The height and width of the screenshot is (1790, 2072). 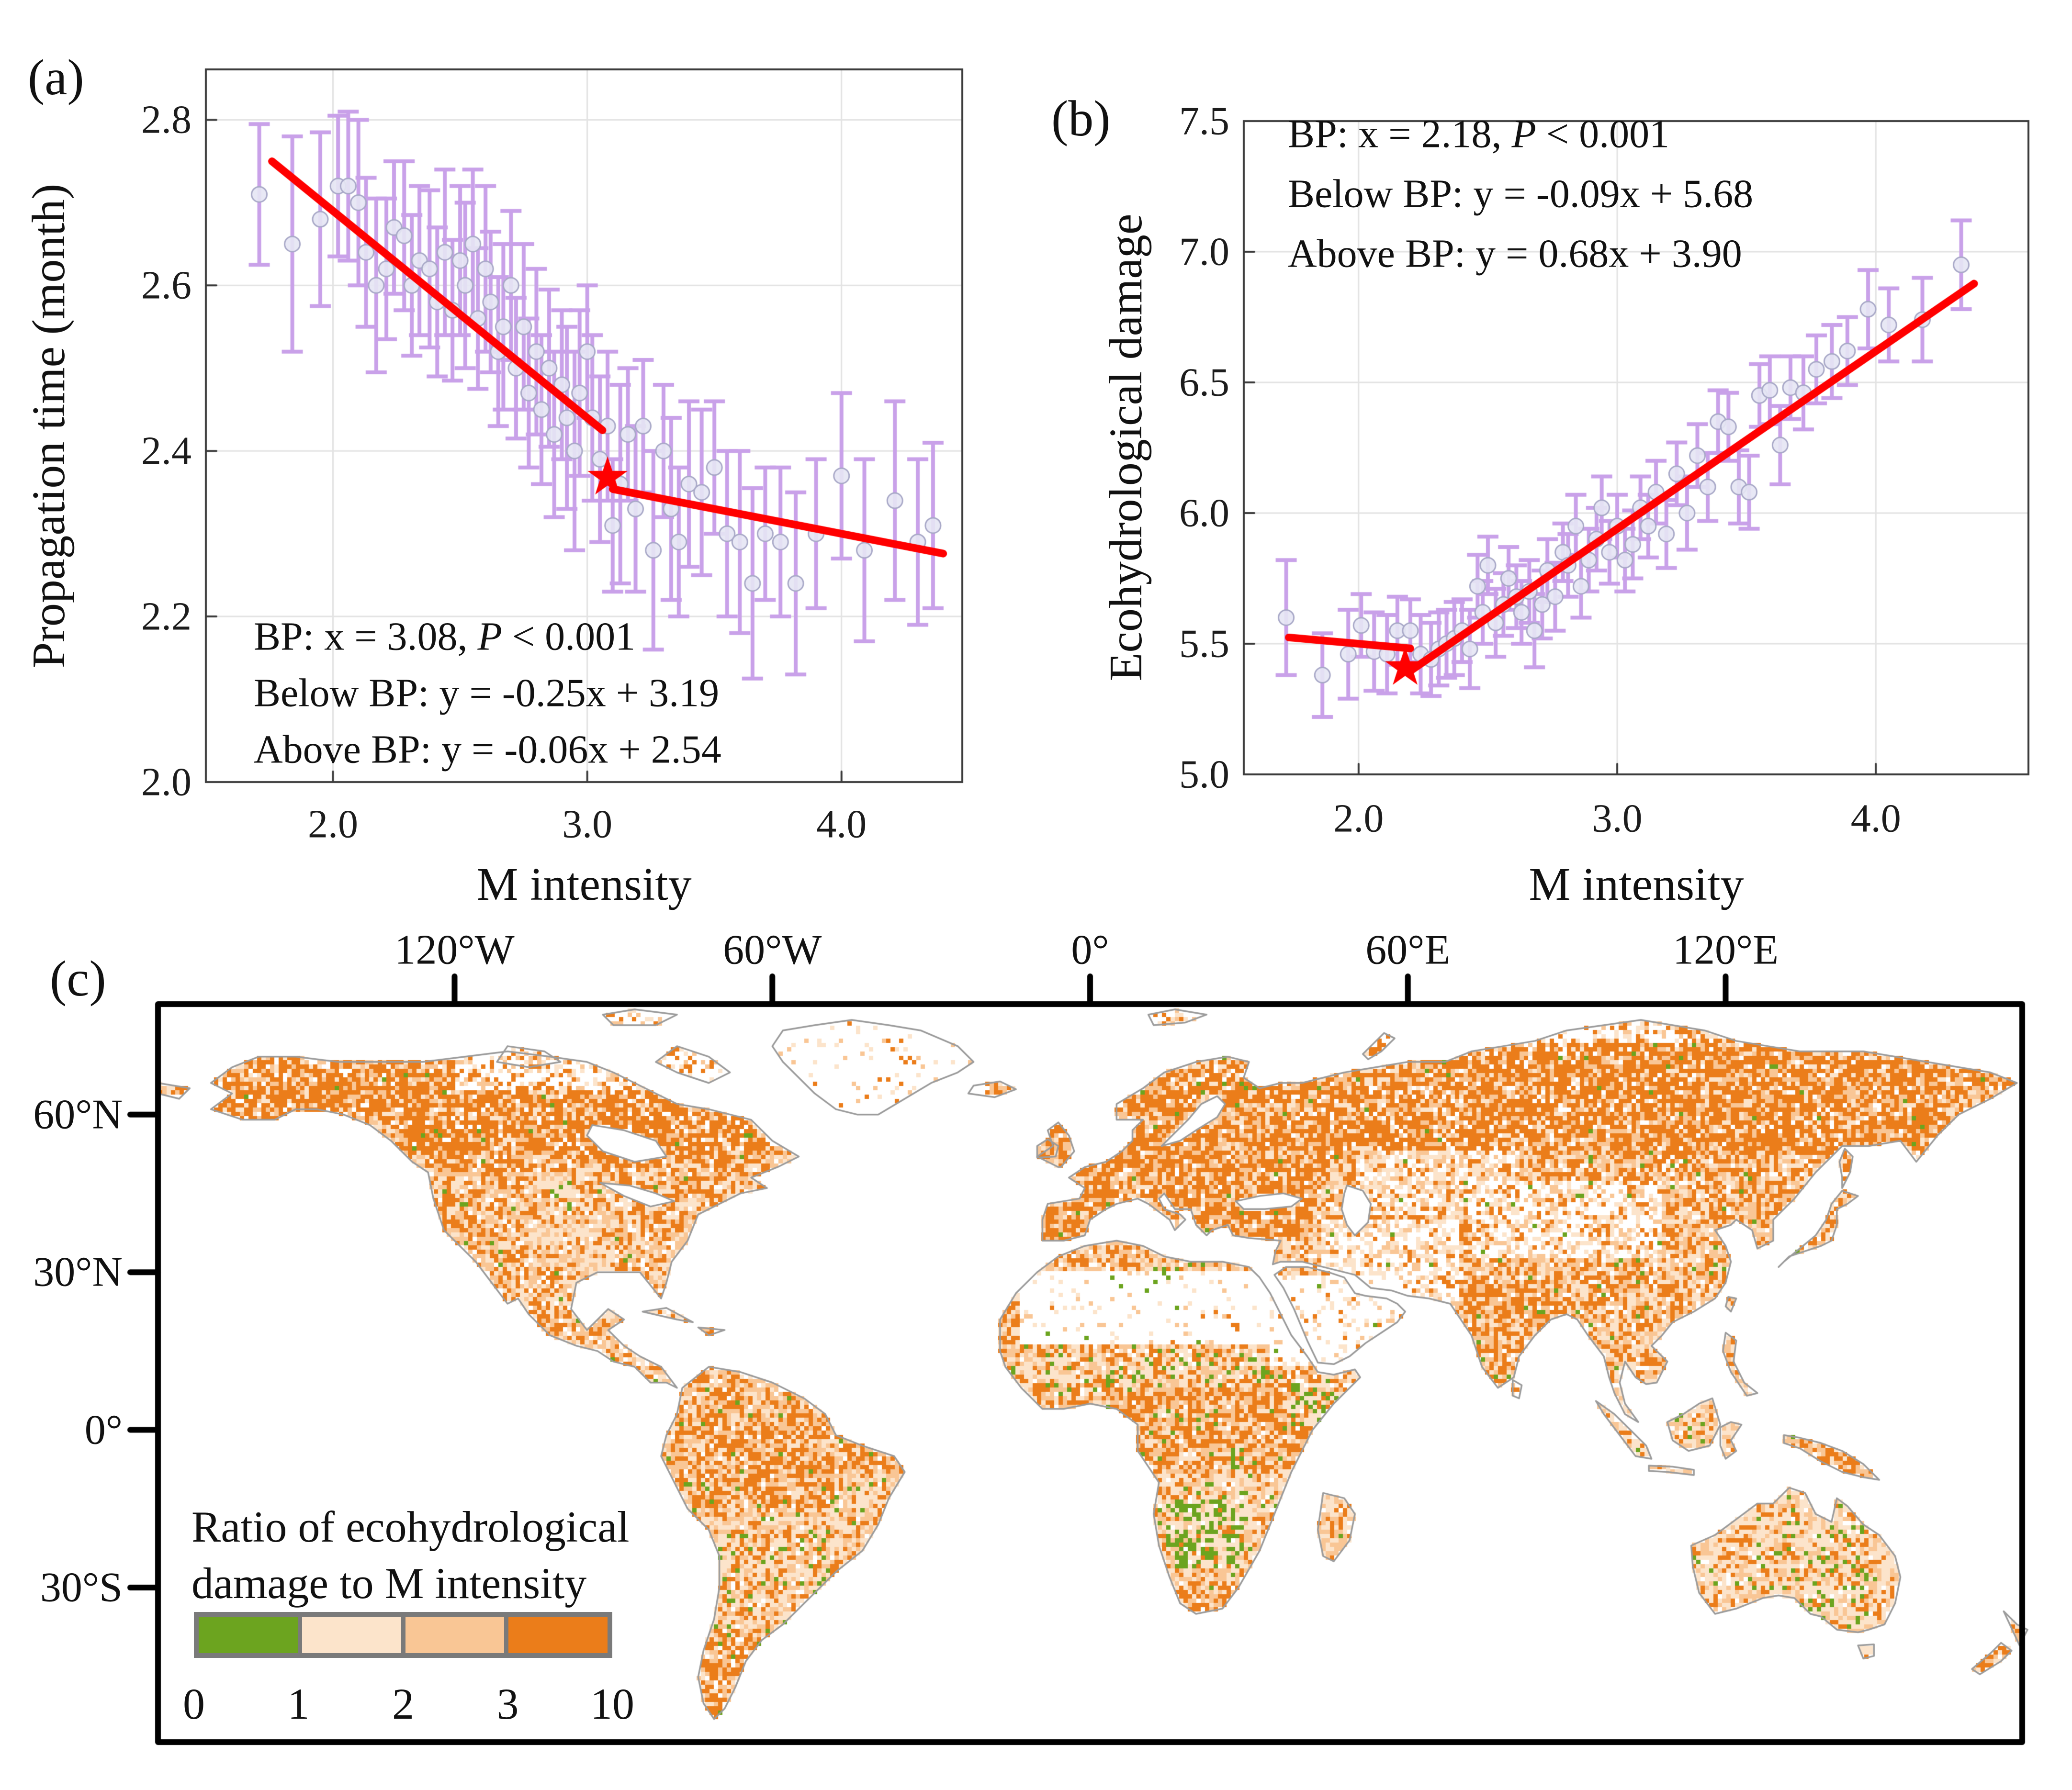 What do you see at coordinates (56, 77) in the screenshot?
I see `panel-a-letter: (a)` at bounding box center [56, 77].